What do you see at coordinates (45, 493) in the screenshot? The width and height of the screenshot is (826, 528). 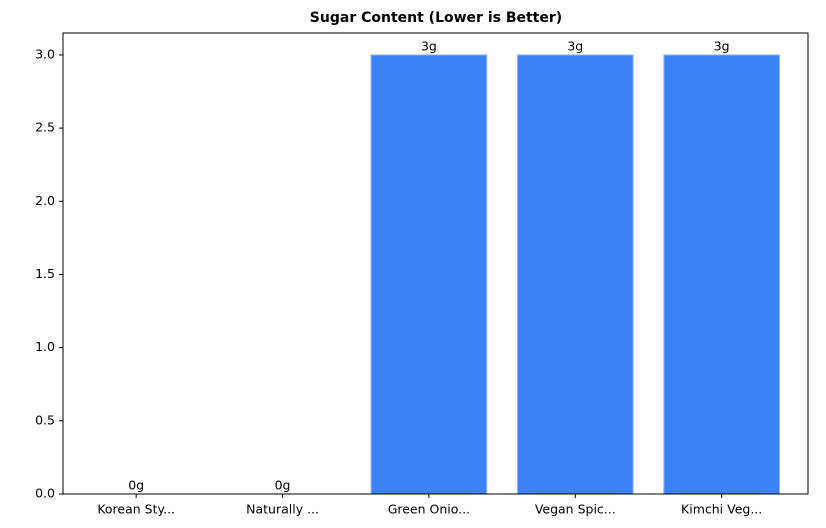 I see `y-tick-label: 0.0` at bounding box center [45, 493].